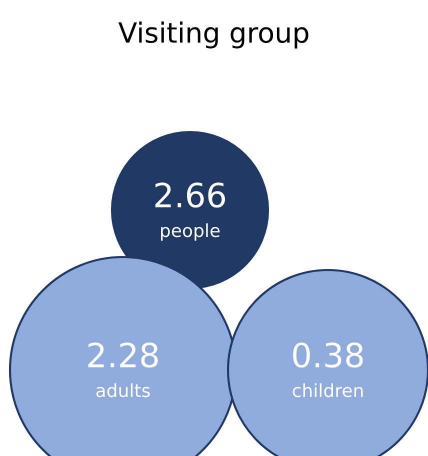  Describe the element at coordinates (123, 355) in the screenshot. I see `data-label: 2.28` at that location.